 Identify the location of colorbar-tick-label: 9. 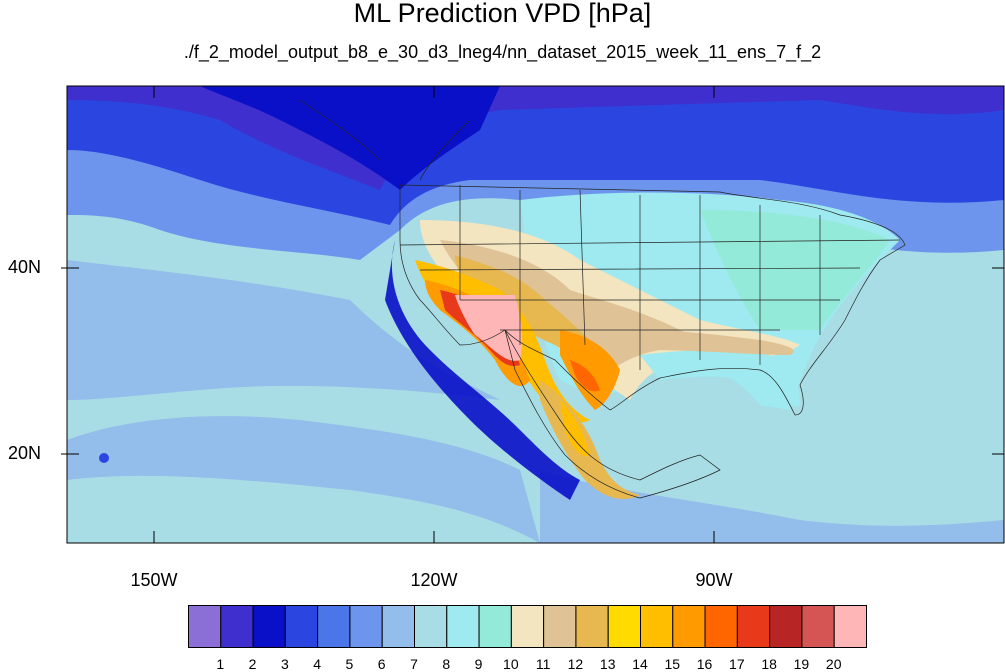
(478, 664).